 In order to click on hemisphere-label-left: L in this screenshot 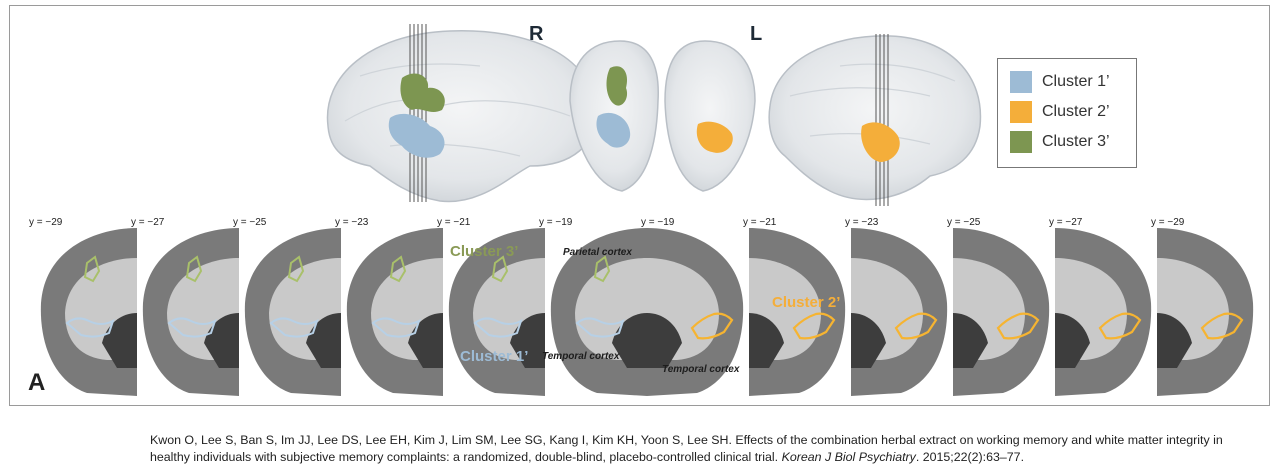, I will do `click(756, 34)`.